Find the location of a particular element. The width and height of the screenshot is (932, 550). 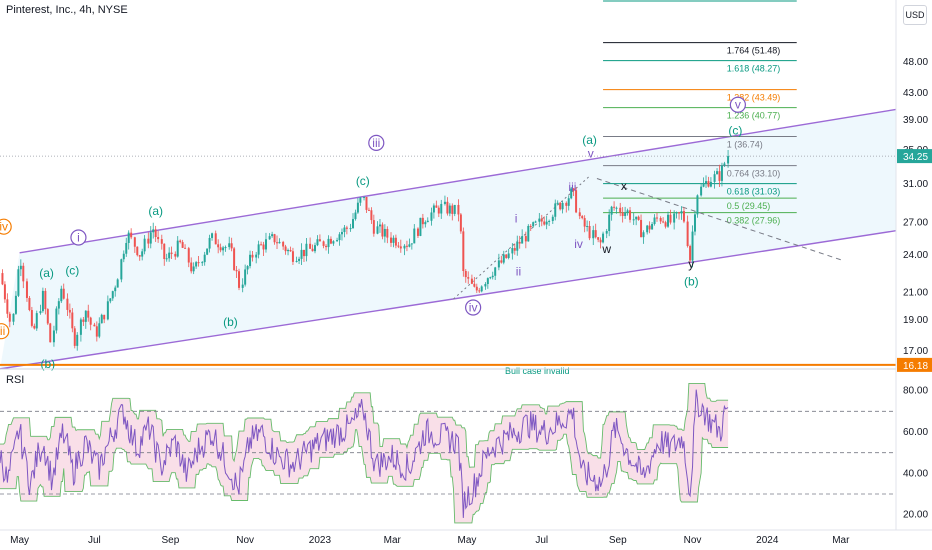

wave-label-circle is located at coordinates (737, 104).